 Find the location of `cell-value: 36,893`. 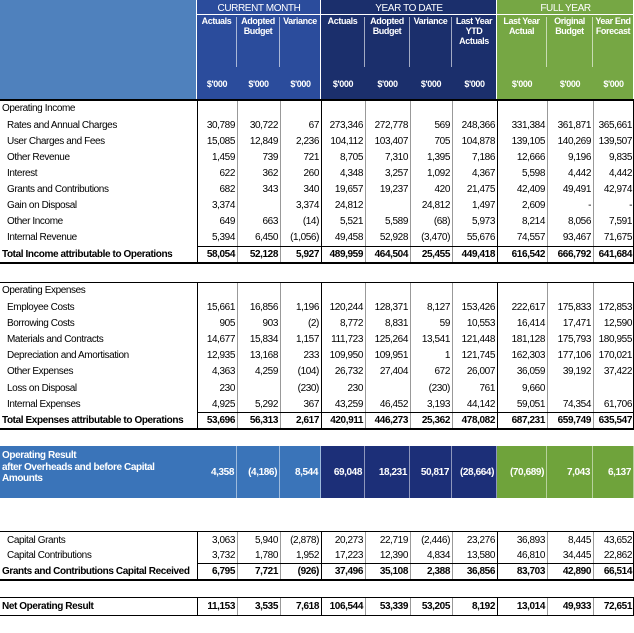

cell-value: 36,893 is located at coordinates (531, 540).